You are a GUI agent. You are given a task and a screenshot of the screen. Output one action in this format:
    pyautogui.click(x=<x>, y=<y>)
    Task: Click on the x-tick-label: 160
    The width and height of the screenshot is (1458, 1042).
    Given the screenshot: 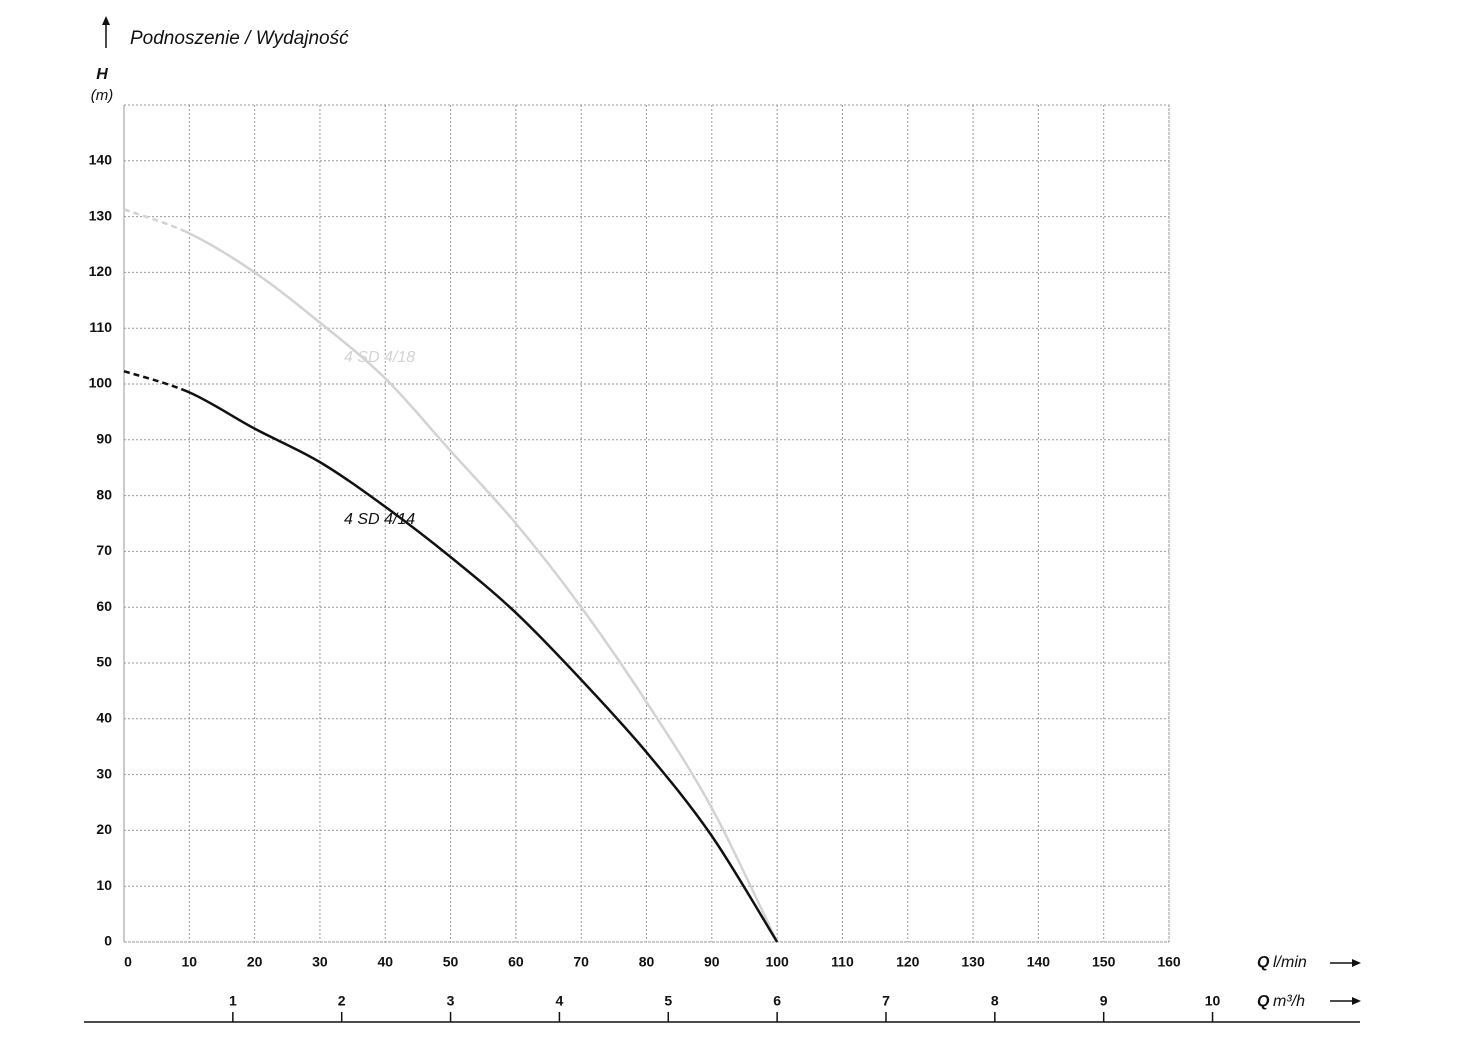 What is the action you would take?
    pyautogui.click(x=1169, y=962)
    